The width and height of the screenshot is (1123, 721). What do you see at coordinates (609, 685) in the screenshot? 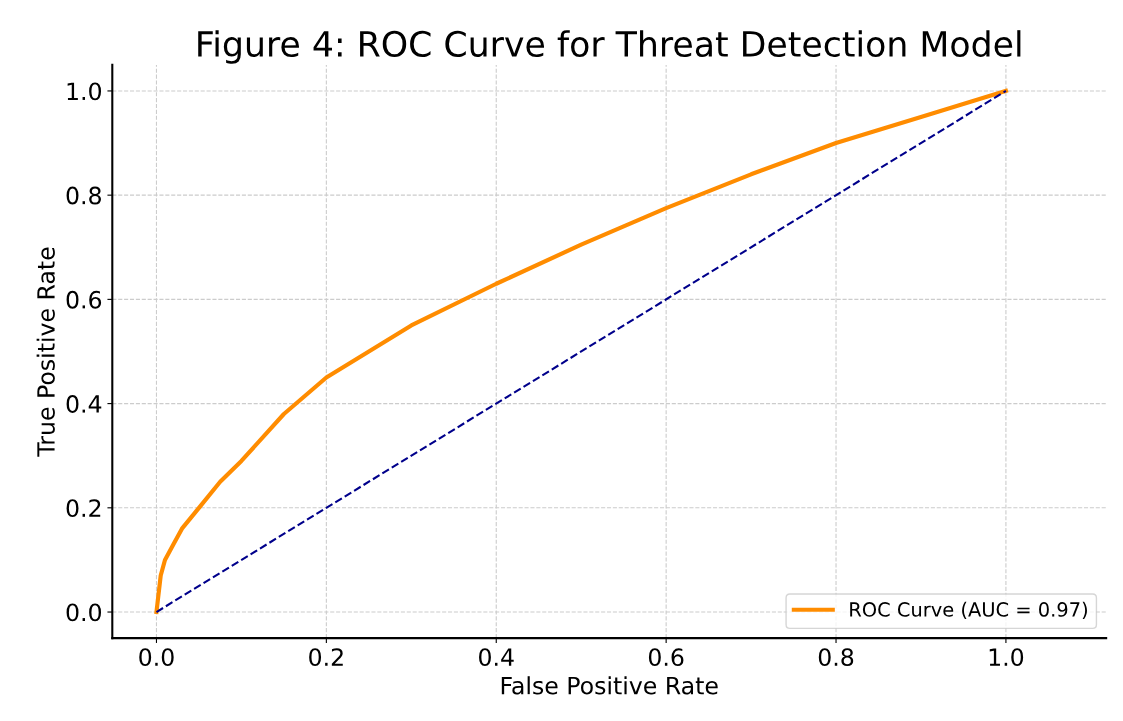
I see `x-axis-title: False Positive Rate` at bounding box center [609, 685].